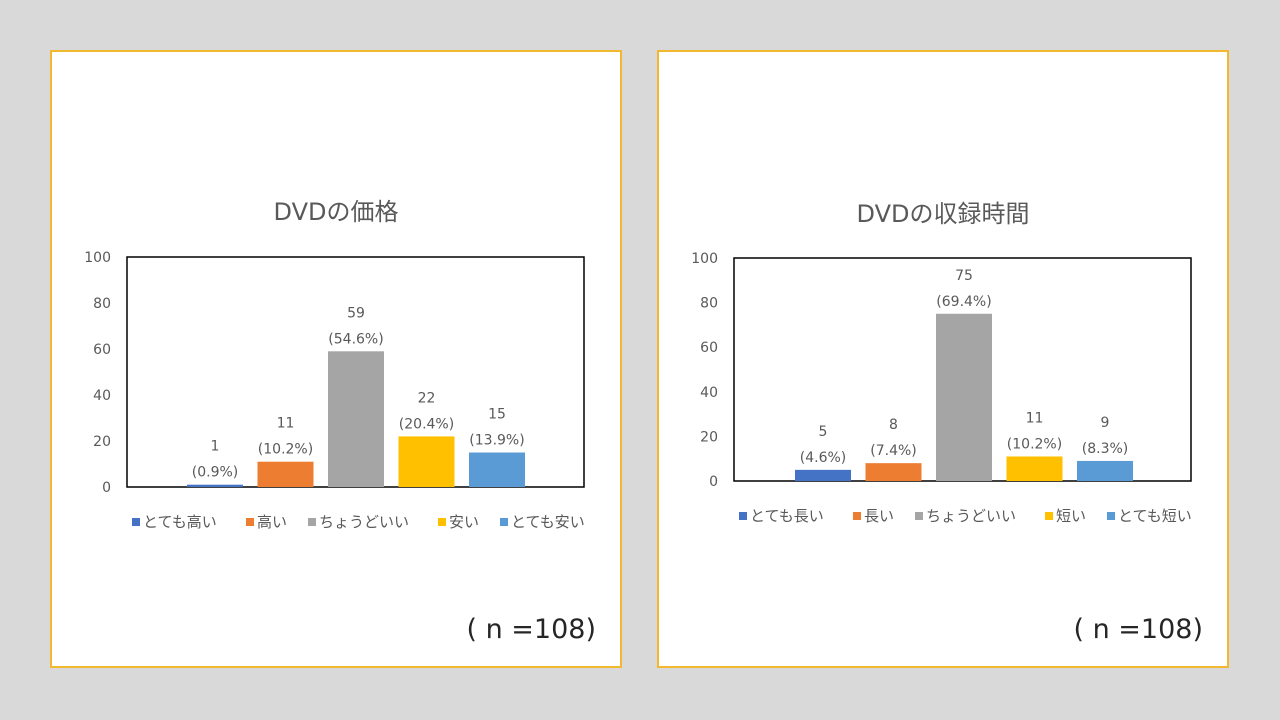 This screenshot has height=720, width=1280. Describe the element at coordinates (215, 473) in the screenshot. I see `data-label-percent: (0.9%)` at that location.